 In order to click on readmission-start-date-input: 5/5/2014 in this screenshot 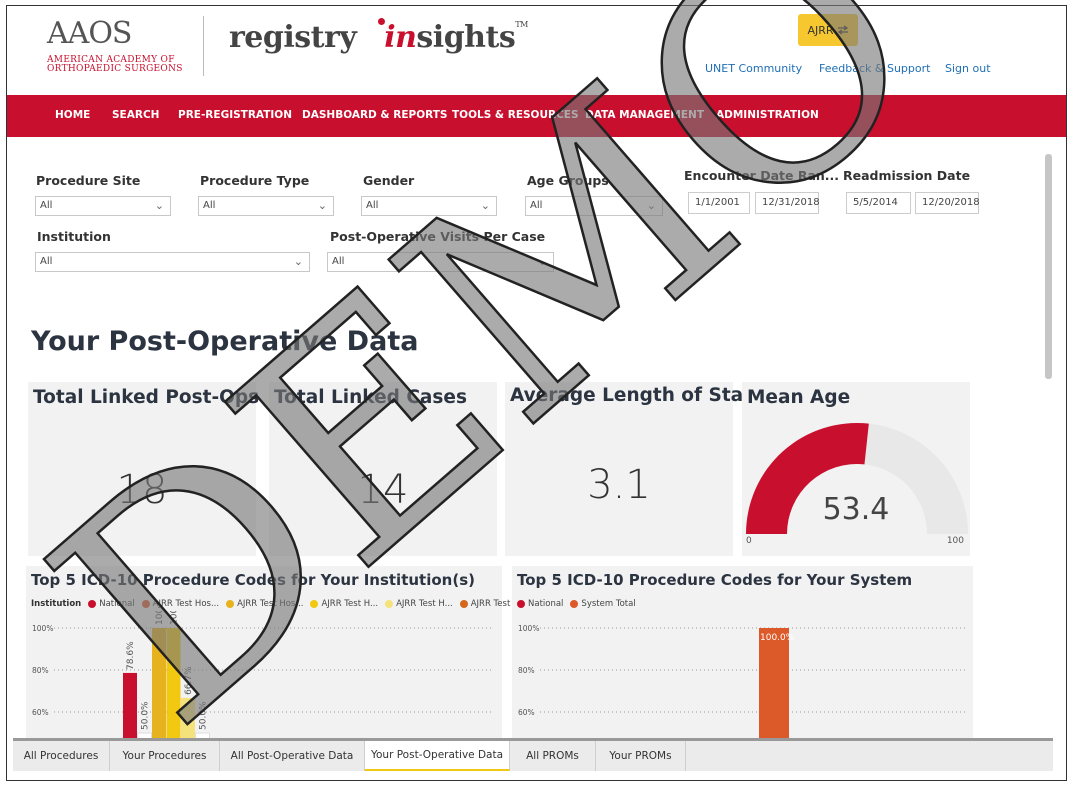, I will do `click(878, 203)`.